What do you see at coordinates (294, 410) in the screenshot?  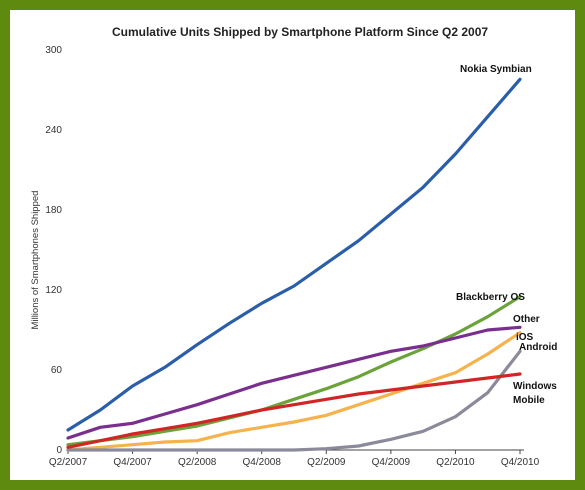 I see `series-line-windows-mobile` at bounding box center [294, 410].